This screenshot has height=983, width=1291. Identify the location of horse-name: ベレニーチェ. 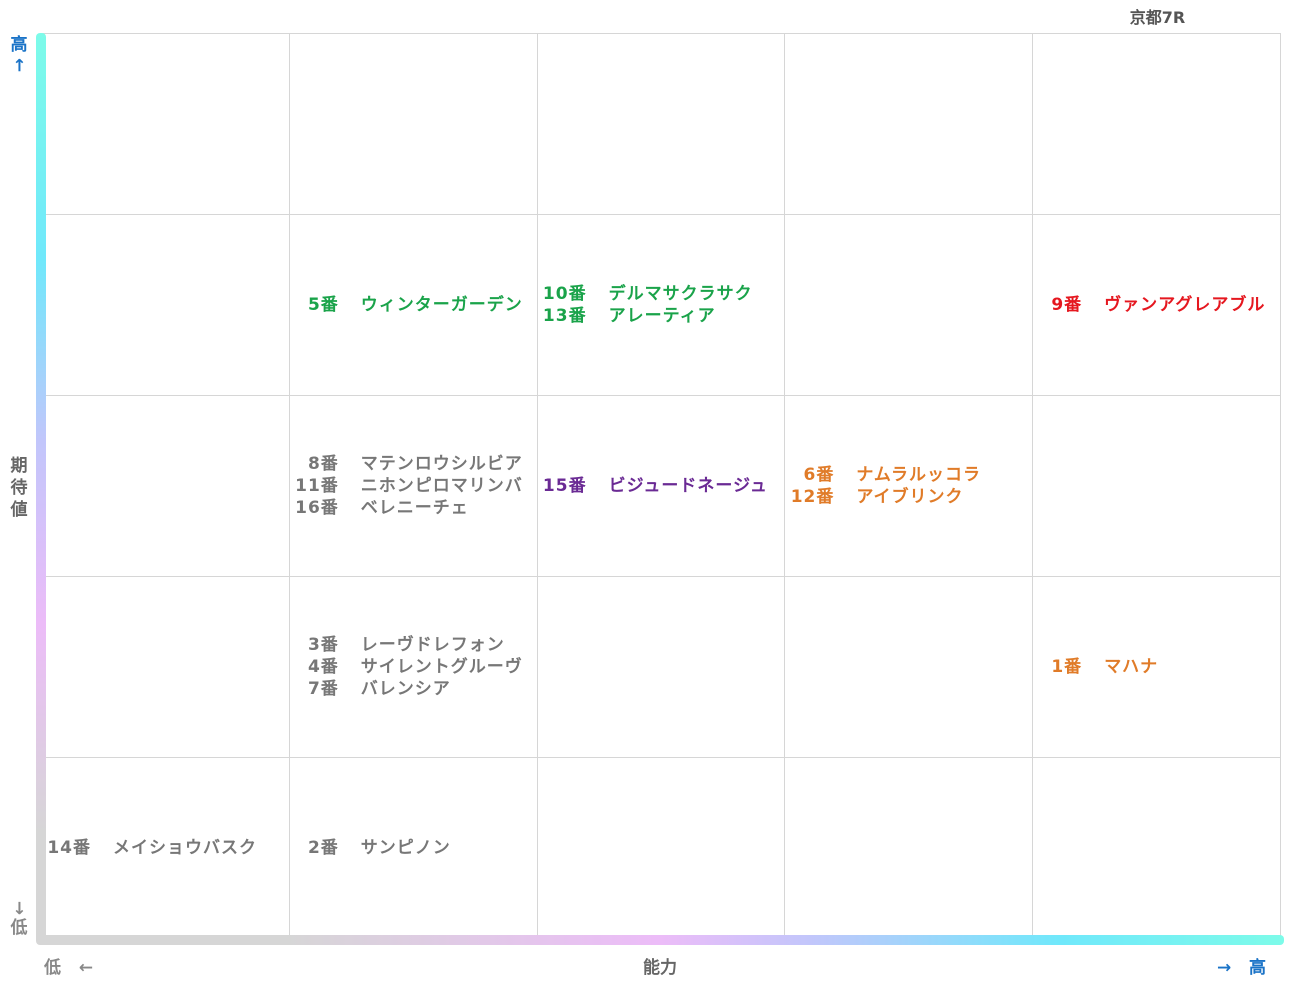
(414, 507).